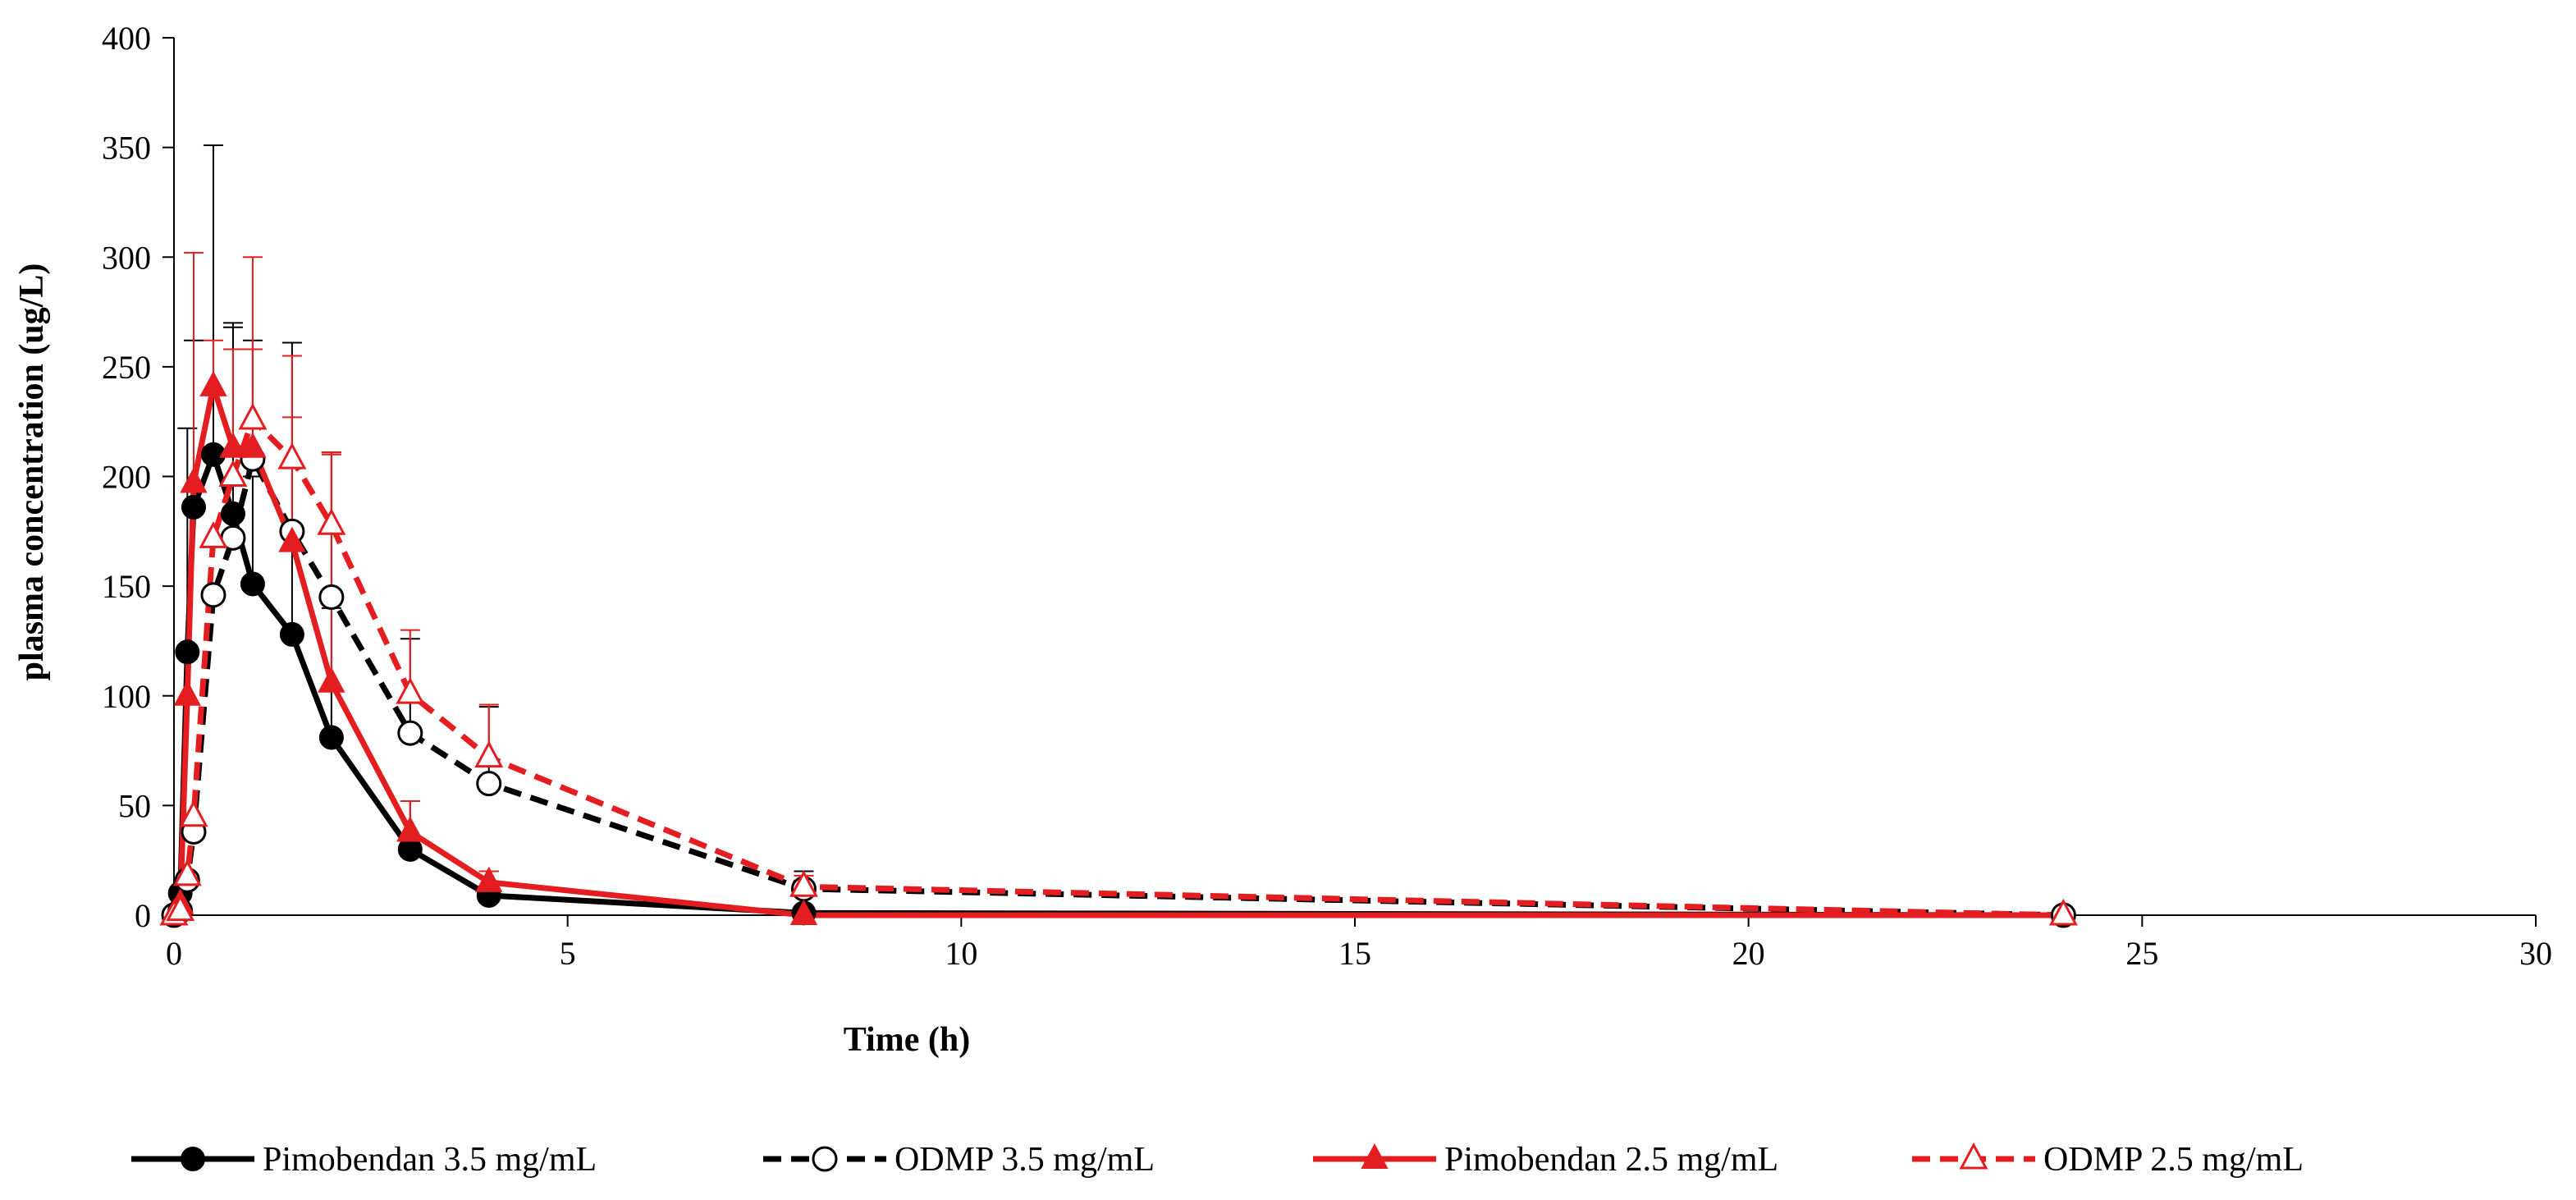 The image size is (2576, 1200). Describe the element at coordinates (1748, 953) in the screenshot. I see `x-tick-label: 20` at that location.